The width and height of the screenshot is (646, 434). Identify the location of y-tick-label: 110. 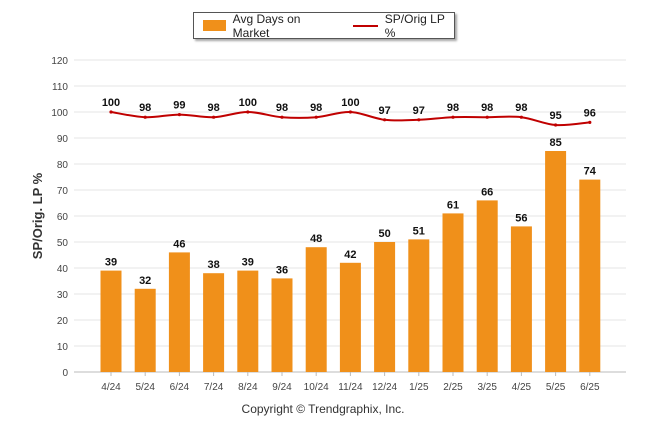
(60, 87).